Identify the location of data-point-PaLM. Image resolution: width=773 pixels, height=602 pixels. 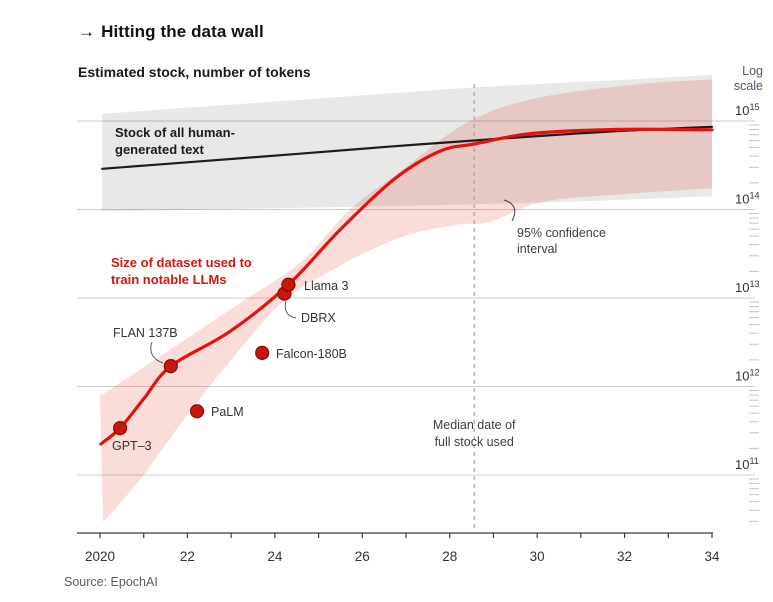
(197, 411).